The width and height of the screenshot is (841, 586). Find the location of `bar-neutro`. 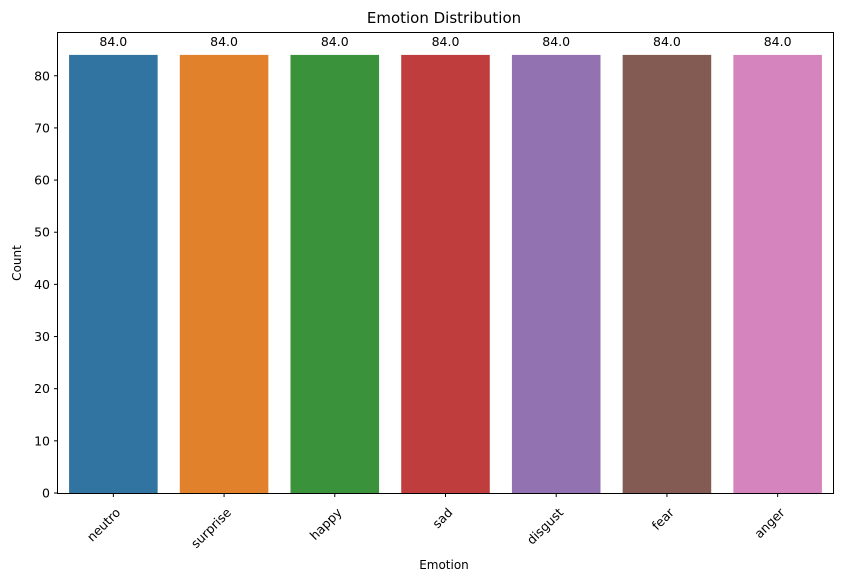

bar-neutro is located at coordinates (113, 274).